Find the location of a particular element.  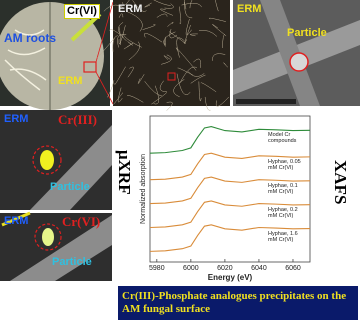

legend-entry: Model Cr compounds is located at coordinates (282, 138).